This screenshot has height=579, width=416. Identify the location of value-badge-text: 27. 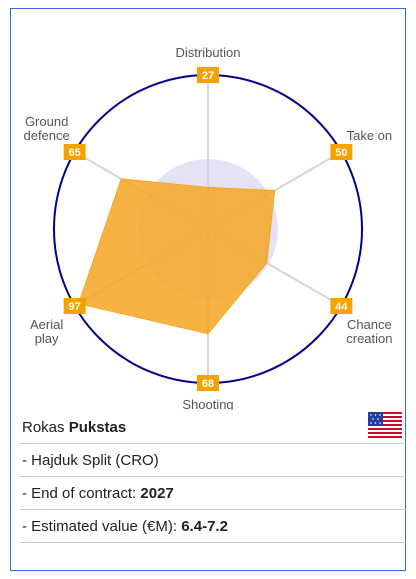
(208, 76).